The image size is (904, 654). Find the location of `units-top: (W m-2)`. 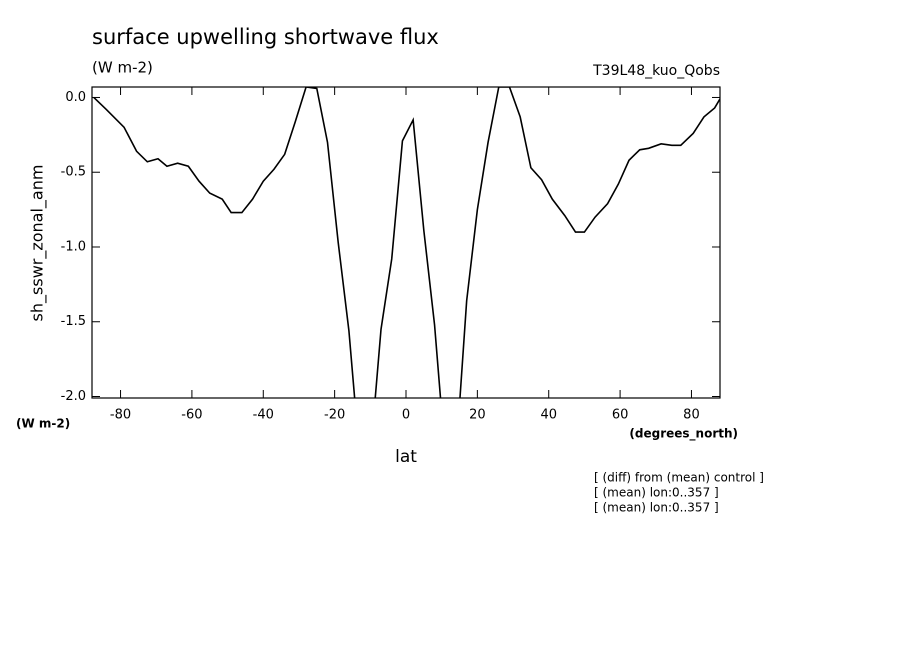

units-top: (W m-2) is located at coordinates (122, 68).